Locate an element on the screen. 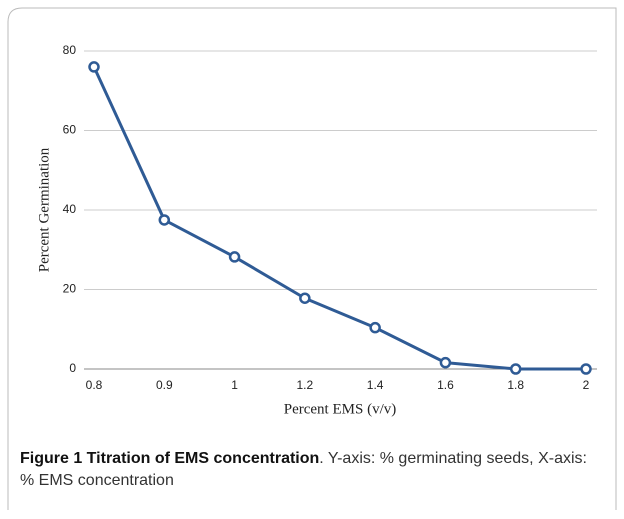  y-tick-label: 40 is located at coordinates (70, 209).